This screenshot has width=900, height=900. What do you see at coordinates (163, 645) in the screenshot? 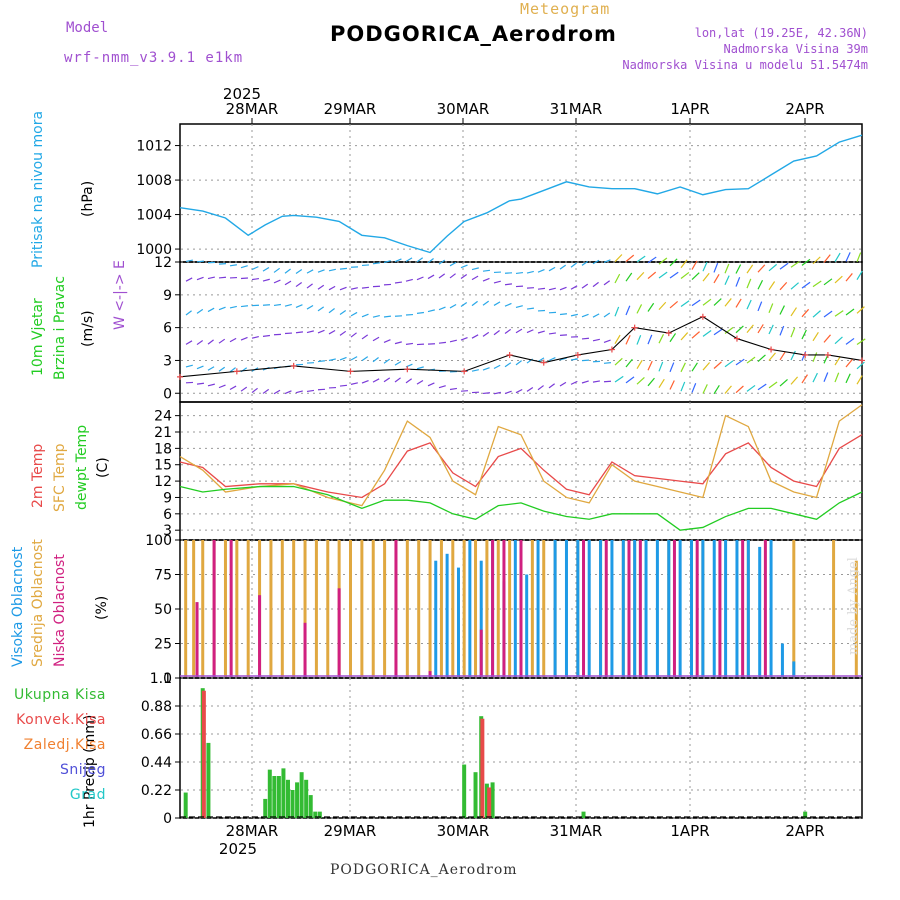
I see `ytick-label-cloud-1: 25` at bounding box center [163, 645].